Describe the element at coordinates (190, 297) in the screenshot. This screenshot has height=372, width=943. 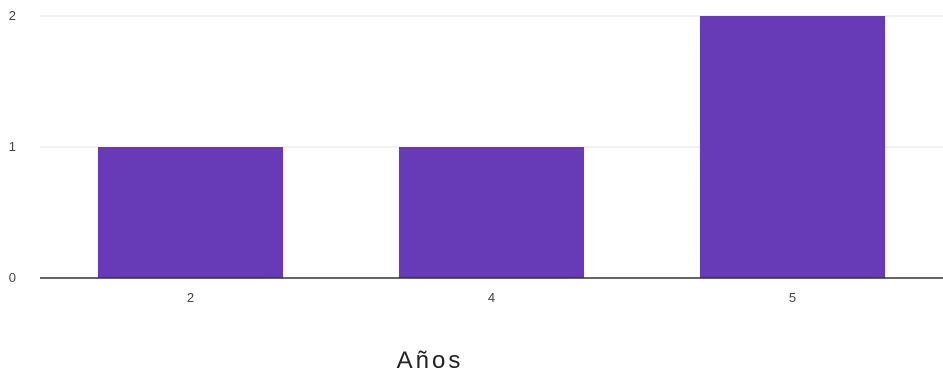
I see `x-tick-label: 2` at that location.